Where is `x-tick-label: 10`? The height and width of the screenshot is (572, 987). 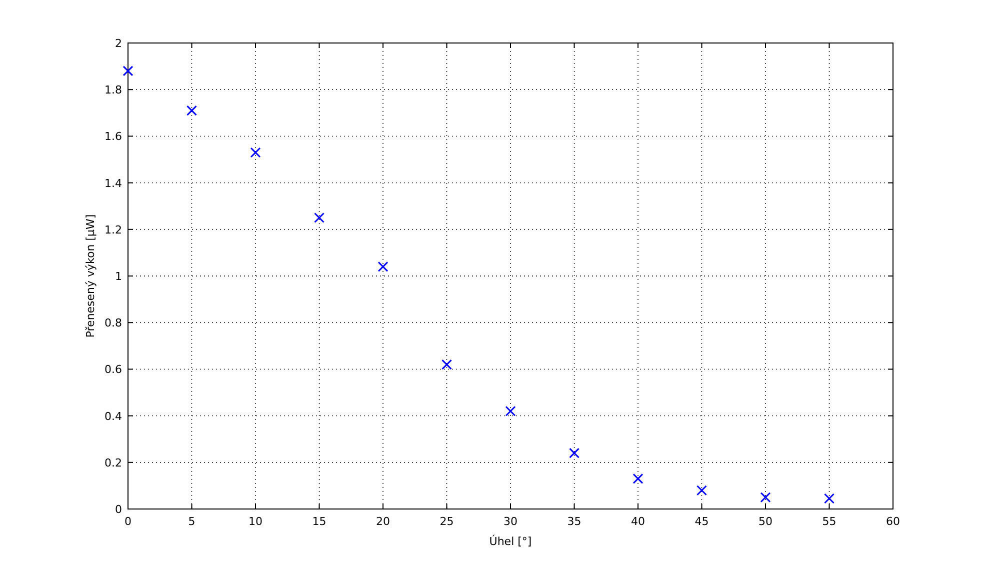
x-tick-label: 10 is located at coordinates (255, 521).